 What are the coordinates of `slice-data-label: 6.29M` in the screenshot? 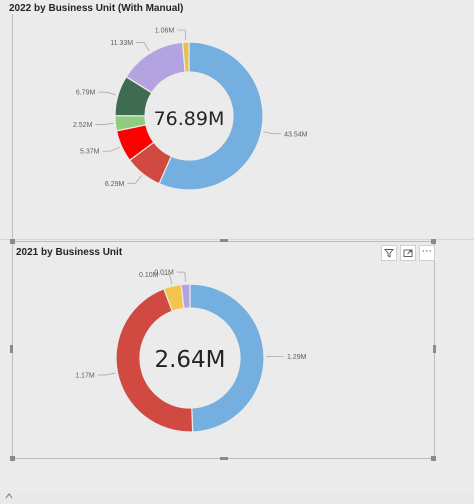 It's located at (115, 184).